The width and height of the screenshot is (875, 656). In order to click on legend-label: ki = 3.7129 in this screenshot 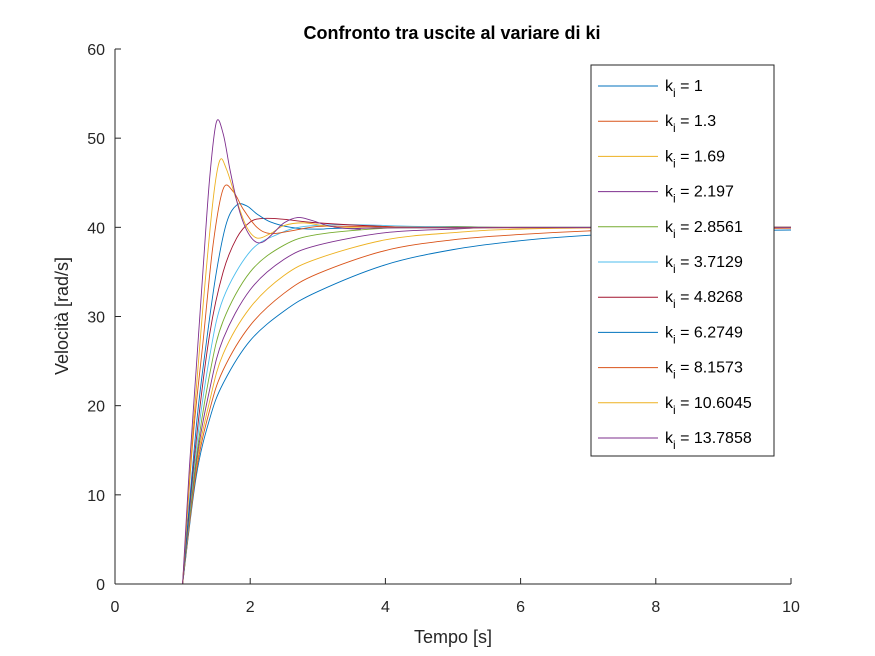, I will do `click(704, 265)`.